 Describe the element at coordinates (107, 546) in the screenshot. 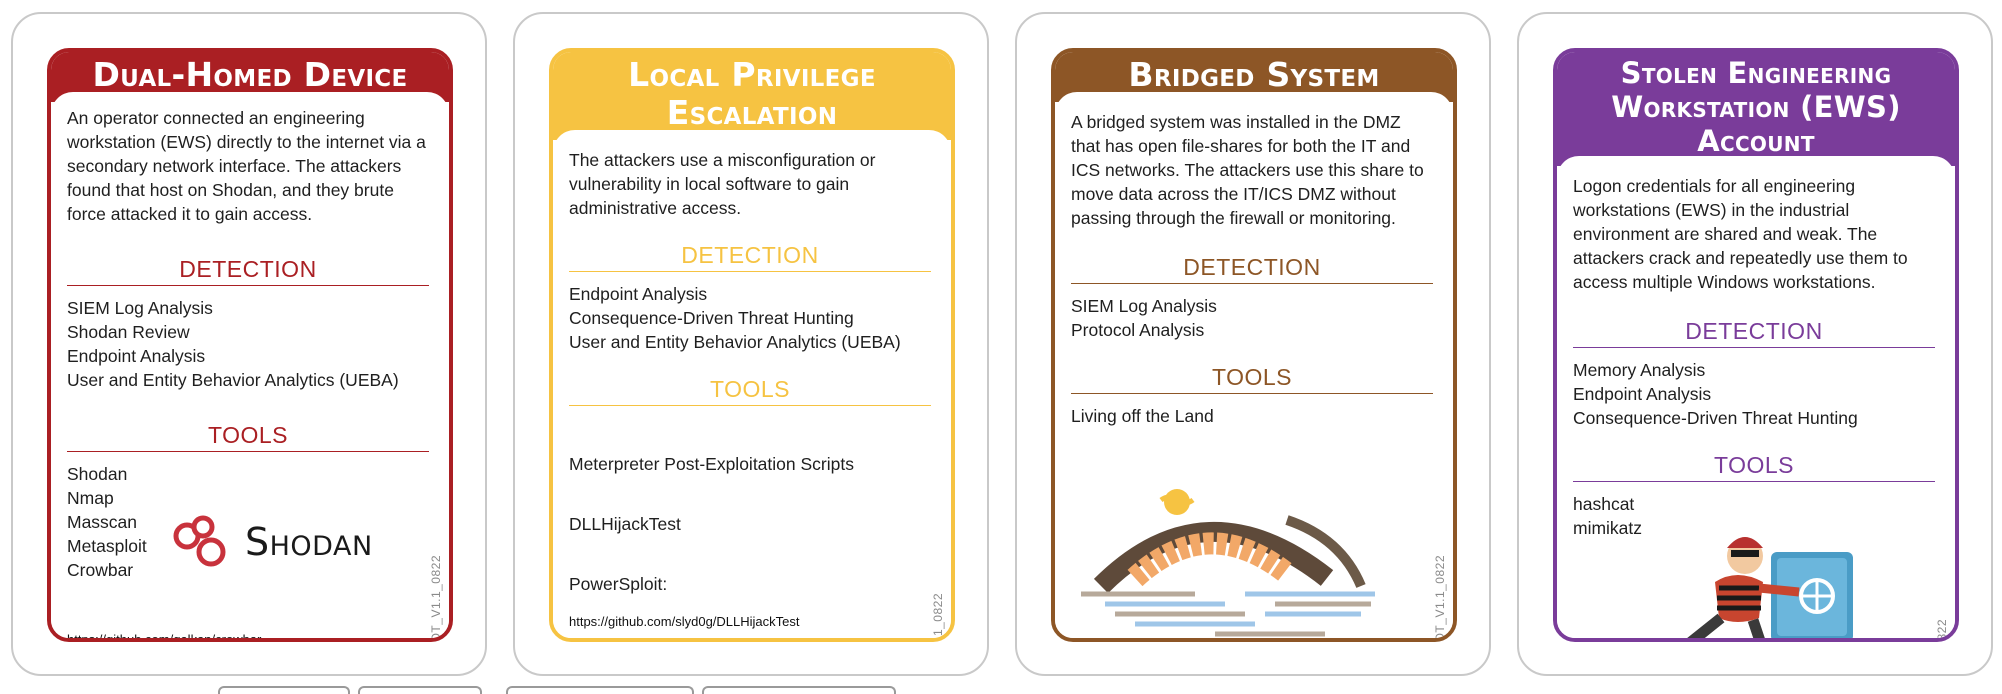

I see `tool-item: Metasploit` at that location.